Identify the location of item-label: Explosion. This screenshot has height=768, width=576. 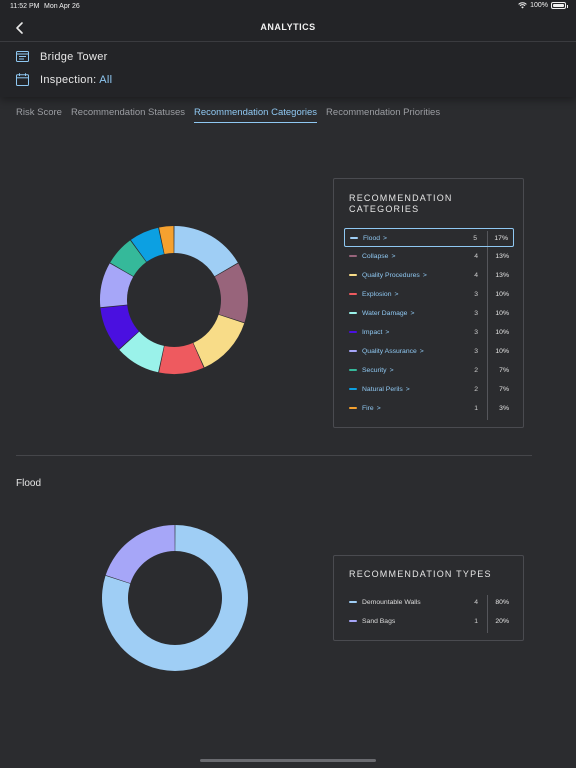
(377, 294).